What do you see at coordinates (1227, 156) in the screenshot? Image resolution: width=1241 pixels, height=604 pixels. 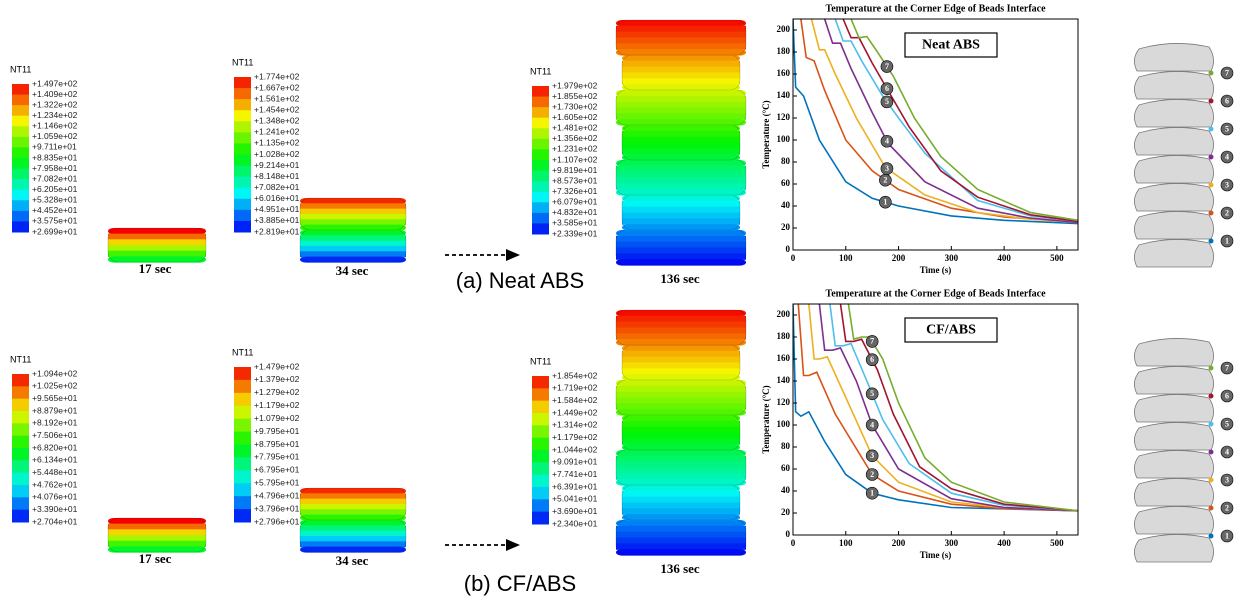 I see `bead-number: 4` at bounding box center [1227, 156].